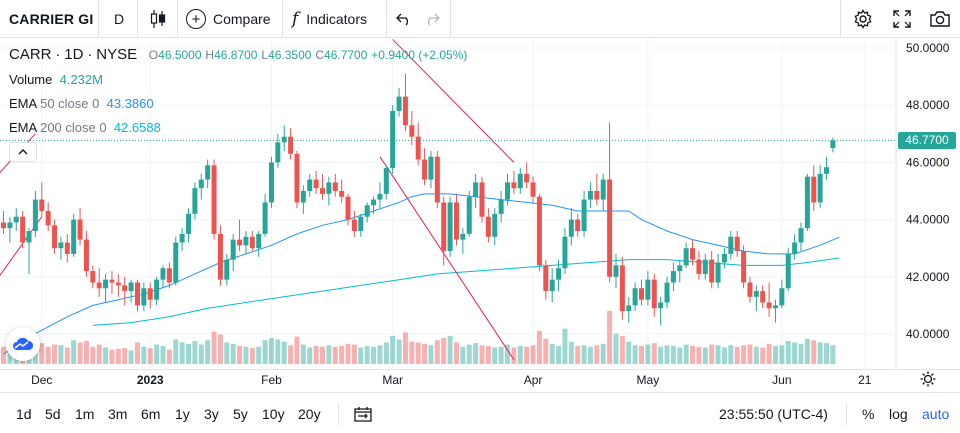 The height and width of the screenshot is (433, 960). What do you see at coordinates (119, 19) in the screenshot?
I see `interval-button: D` at bounding box center [119, 19].